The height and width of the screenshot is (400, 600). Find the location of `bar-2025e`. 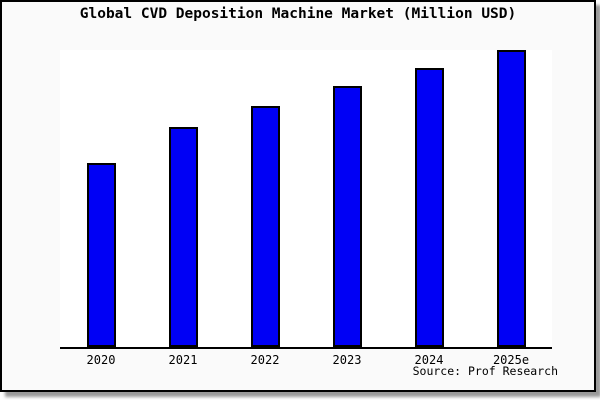

bar-2025e is located at coordinates (511, 198).